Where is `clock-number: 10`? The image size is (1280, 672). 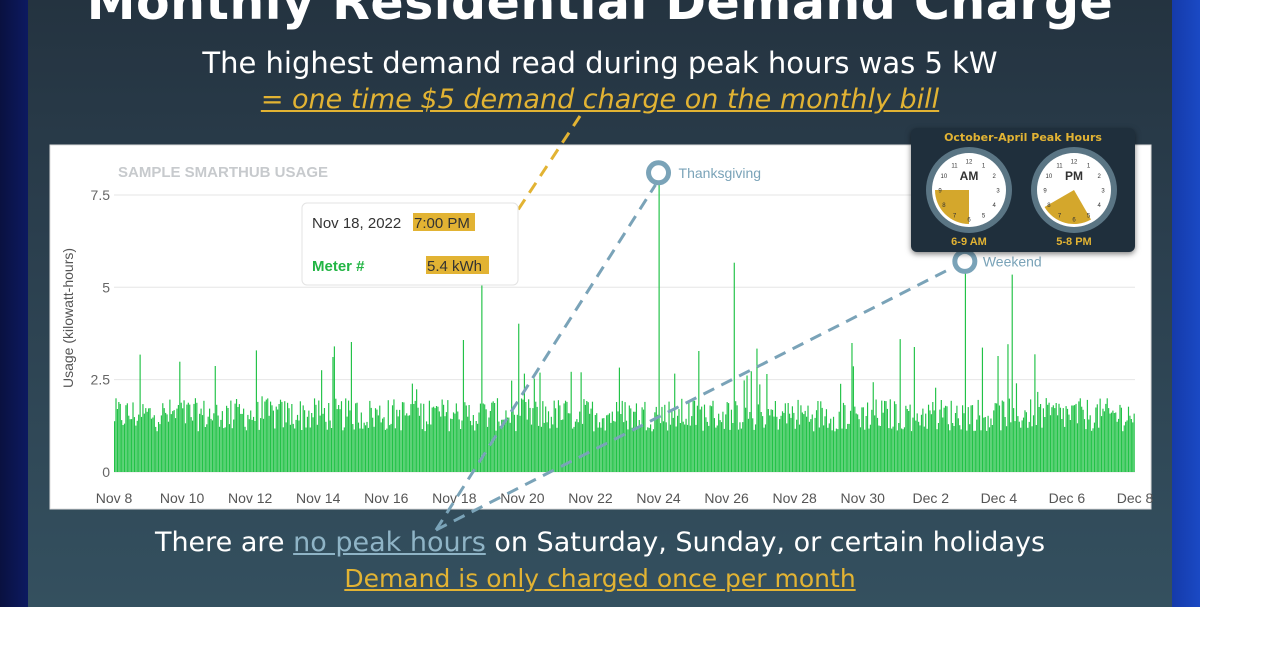
clock-number: 10 is located at coordinates (944, 177).